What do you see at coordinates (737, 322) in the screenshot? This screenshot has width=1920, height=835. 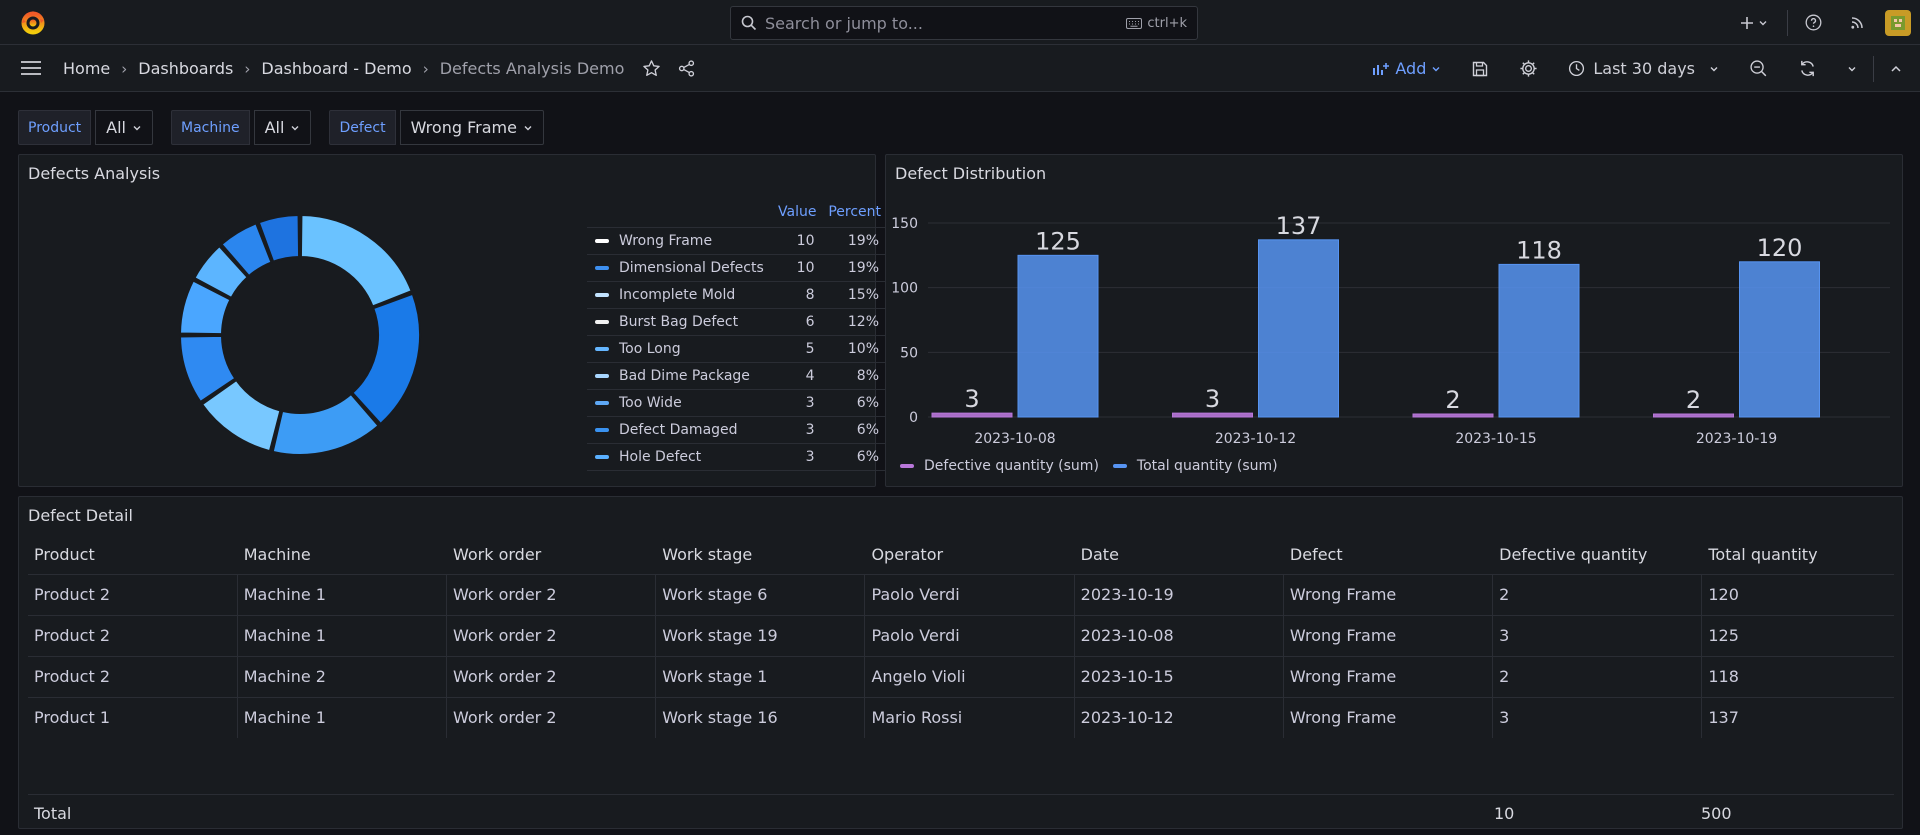 I see `legend-row: Burst Bag Defect 6 12%` at bounding box center [737, 322].